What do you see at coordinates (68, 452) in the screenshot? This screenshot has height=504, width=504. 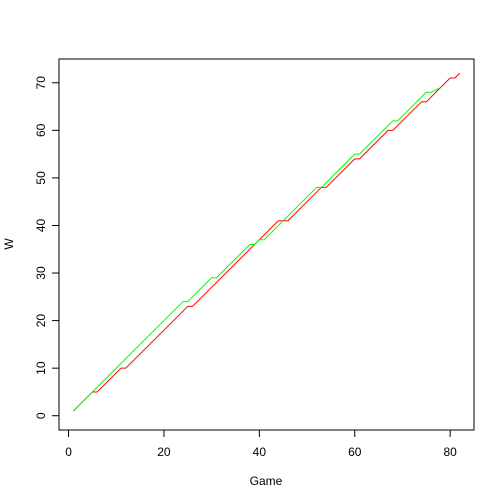 I see `x-tick-label: 0` at bounding box center [68, 452].